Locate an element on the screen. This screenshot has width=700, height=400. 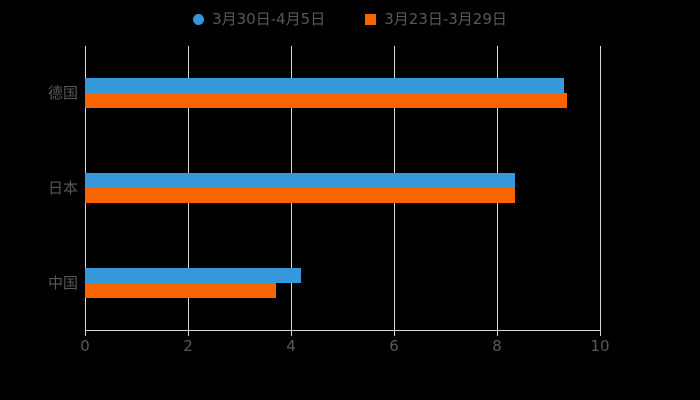
chart-legend: 3月30日-4月5日 3月23日-3月29日 is located at coordinates (350, 19).